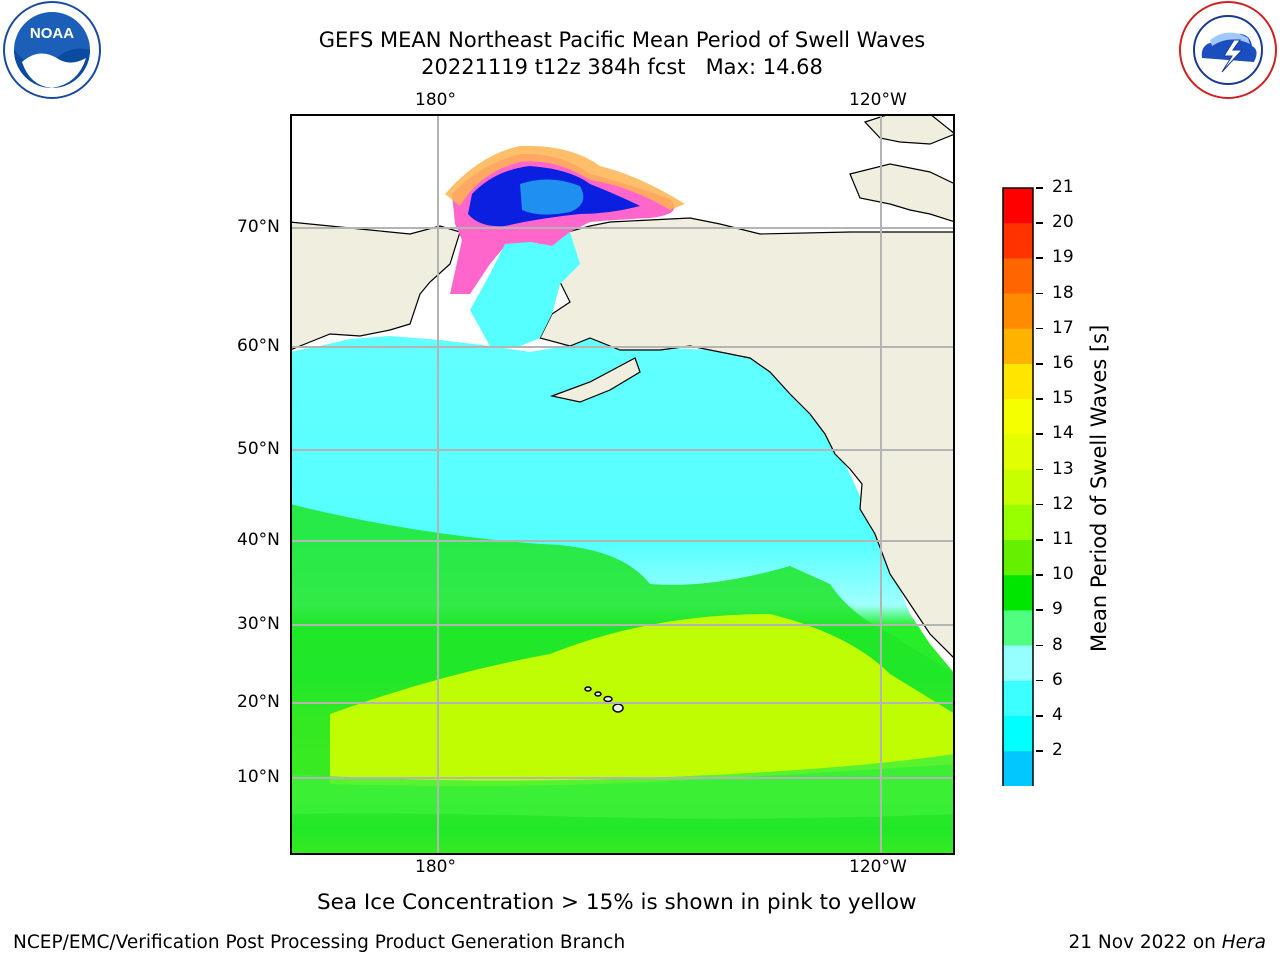 Image resolution: width=1280 pixels, height=960 pixels. I want to click on lon-label-top-180: 180°, so click(435, 100).